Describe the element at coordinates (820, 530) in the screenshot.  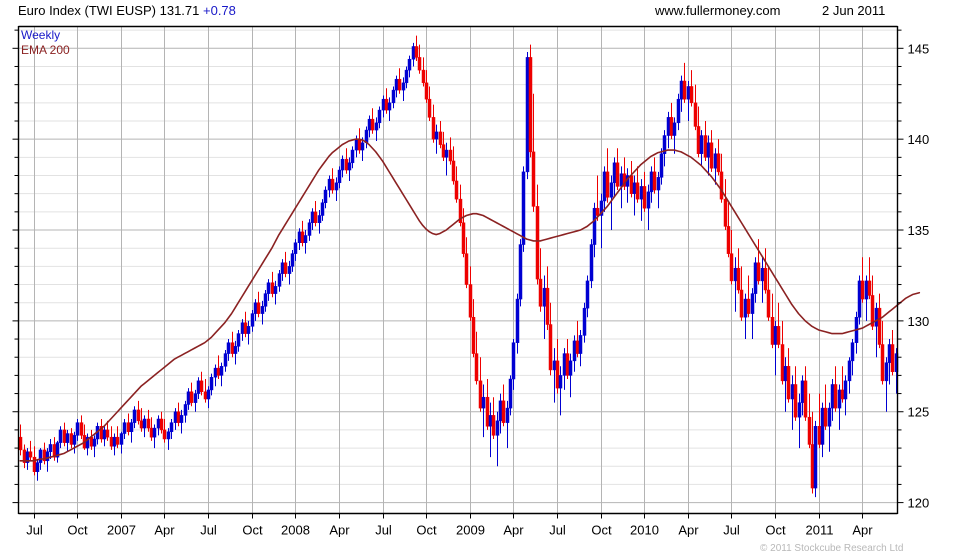
I see `x-axis-tick-label: 2011` at that location.